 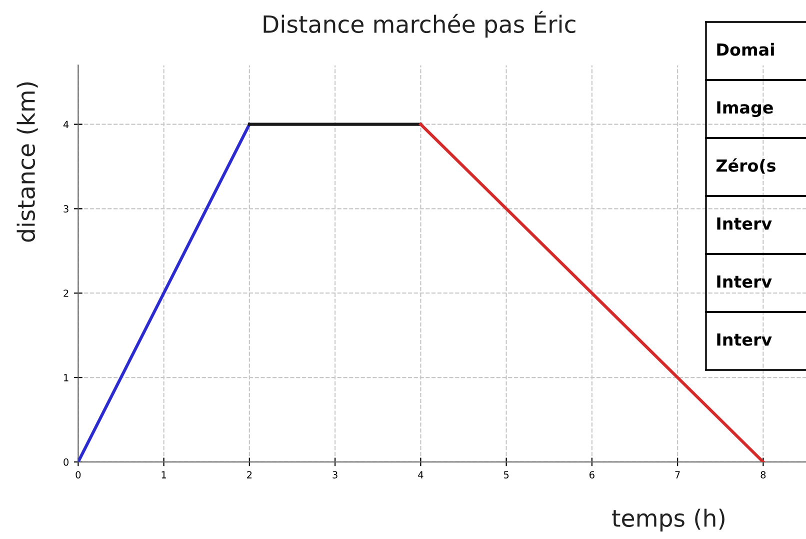 I want to click on x-tick-label: 1, so click(x=164, y=474).